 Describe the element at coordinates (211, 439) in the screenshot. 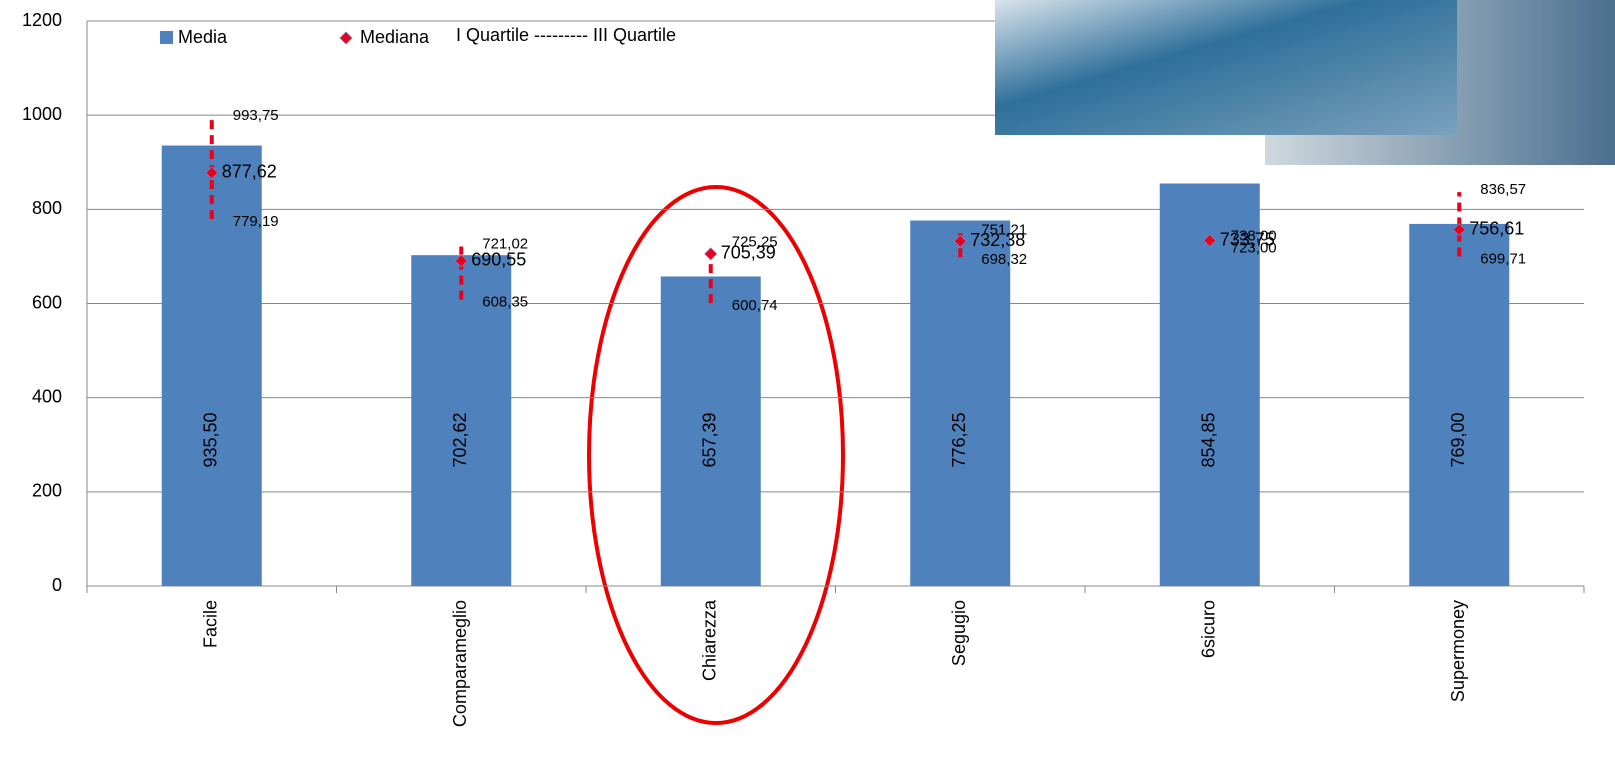

I see `bar-value-label: 935,50` at that location.